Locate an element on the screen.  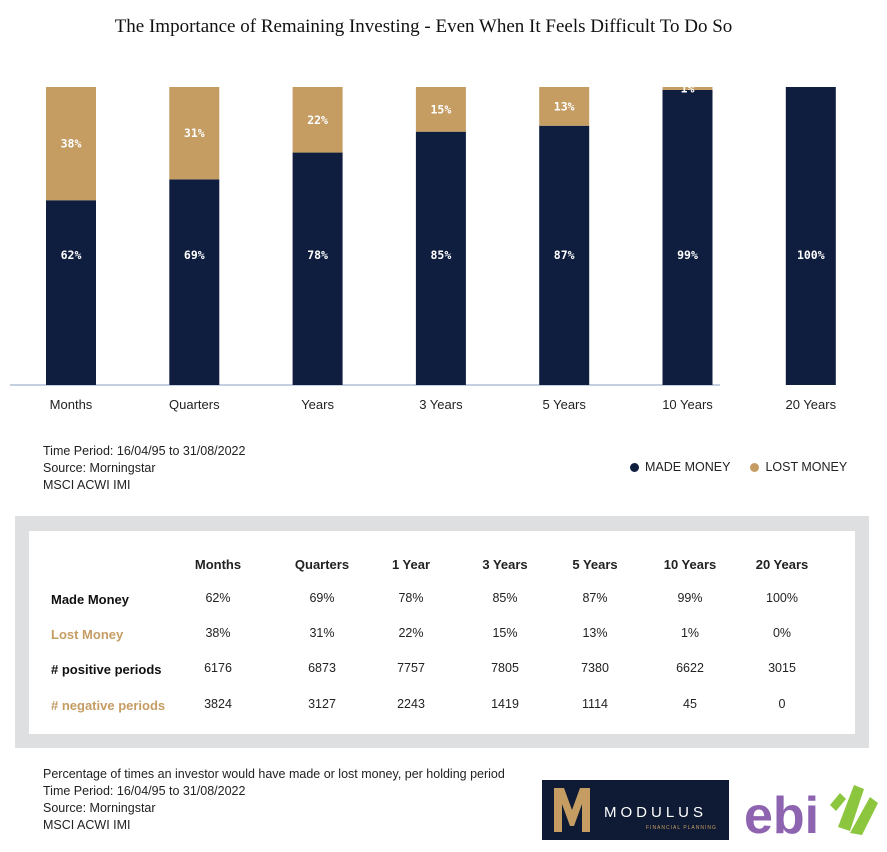
made-data-label: 99% is located at coordinates (687, 255).